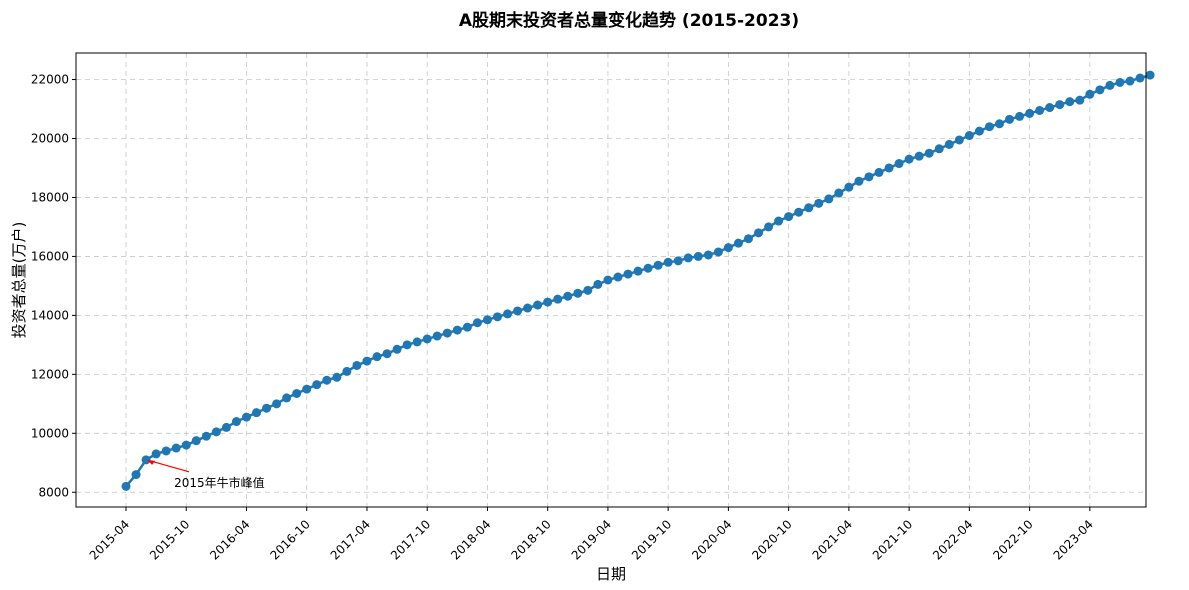 Image resolution: width=1189 pixels, height=590 pixels. I want to click on y-axis: 8000 10000 12000 14000 16000 18000 20000 22000, so click(53, 286).